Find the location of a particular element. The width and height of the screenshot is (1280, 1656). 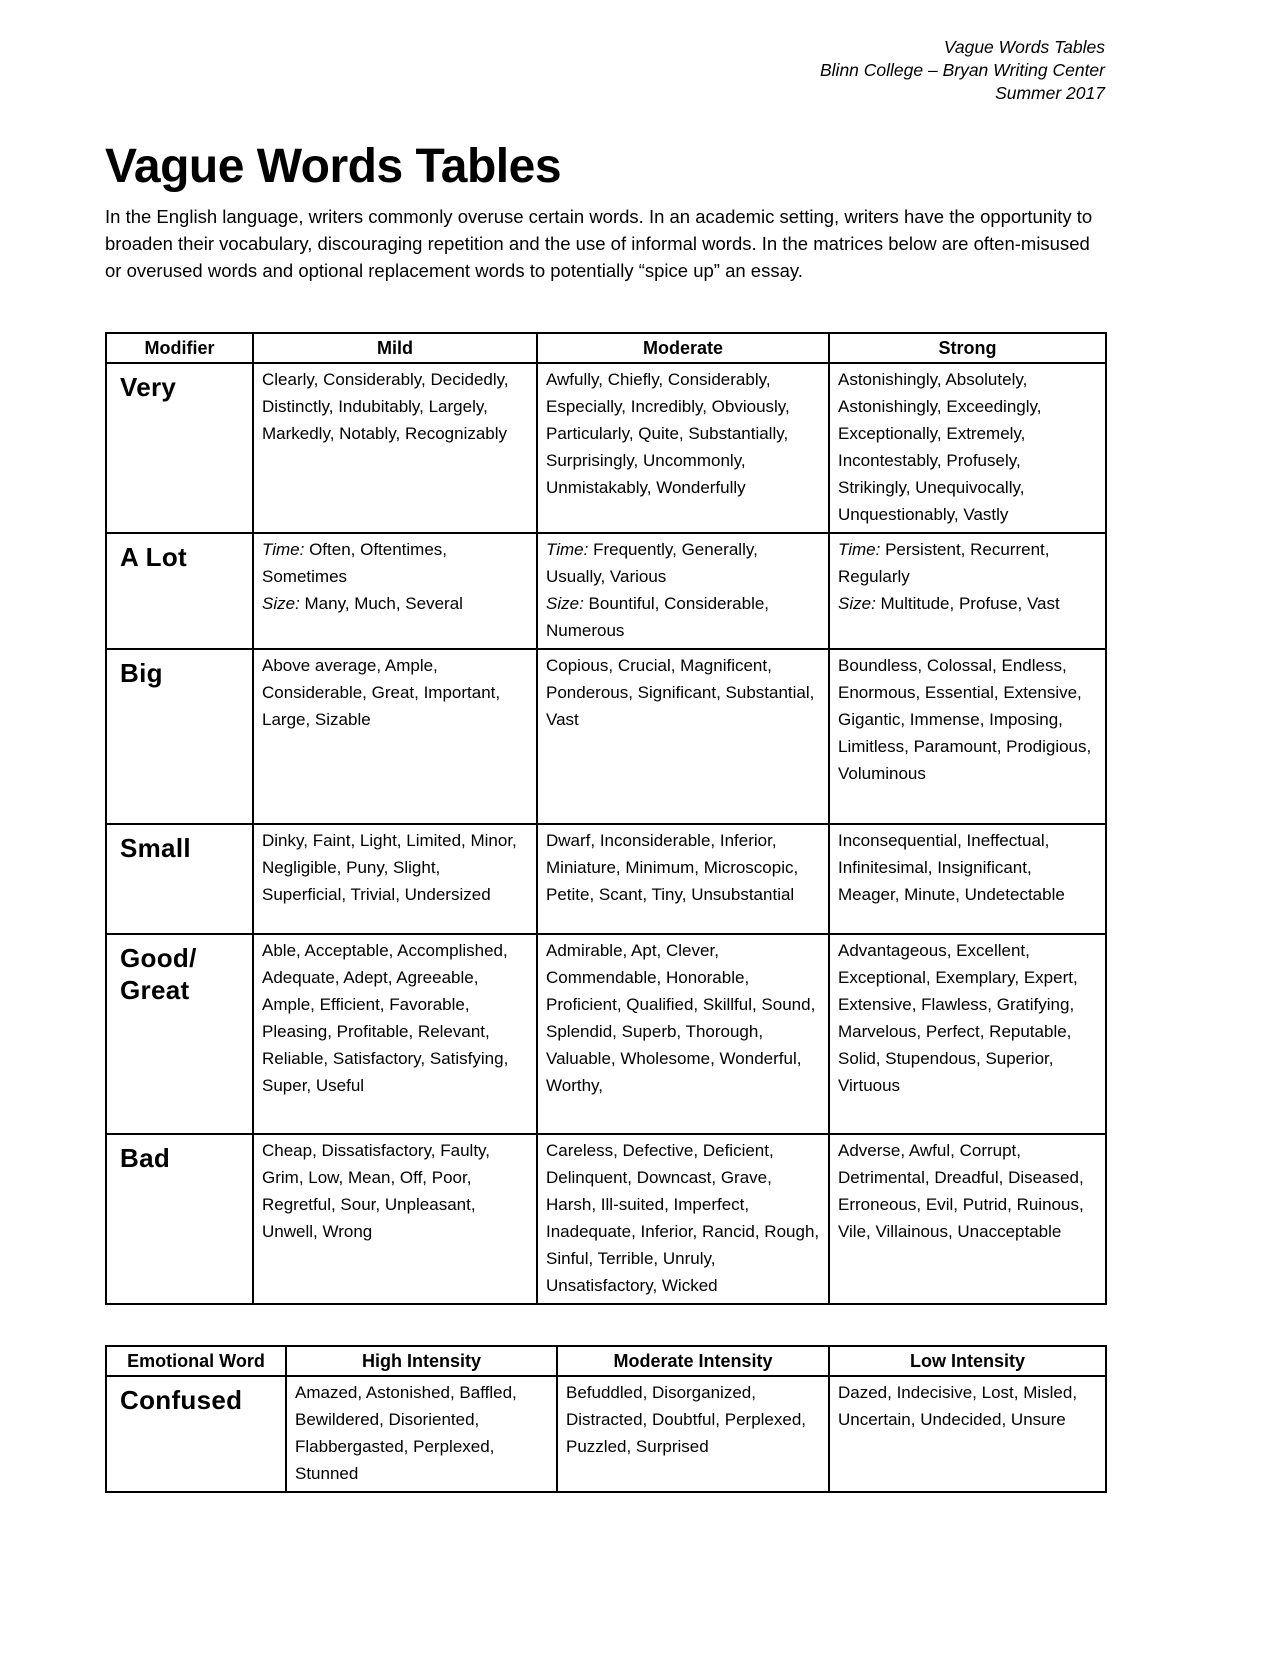

column-header-moderate: Moderate is located at coordinates (683, 348).